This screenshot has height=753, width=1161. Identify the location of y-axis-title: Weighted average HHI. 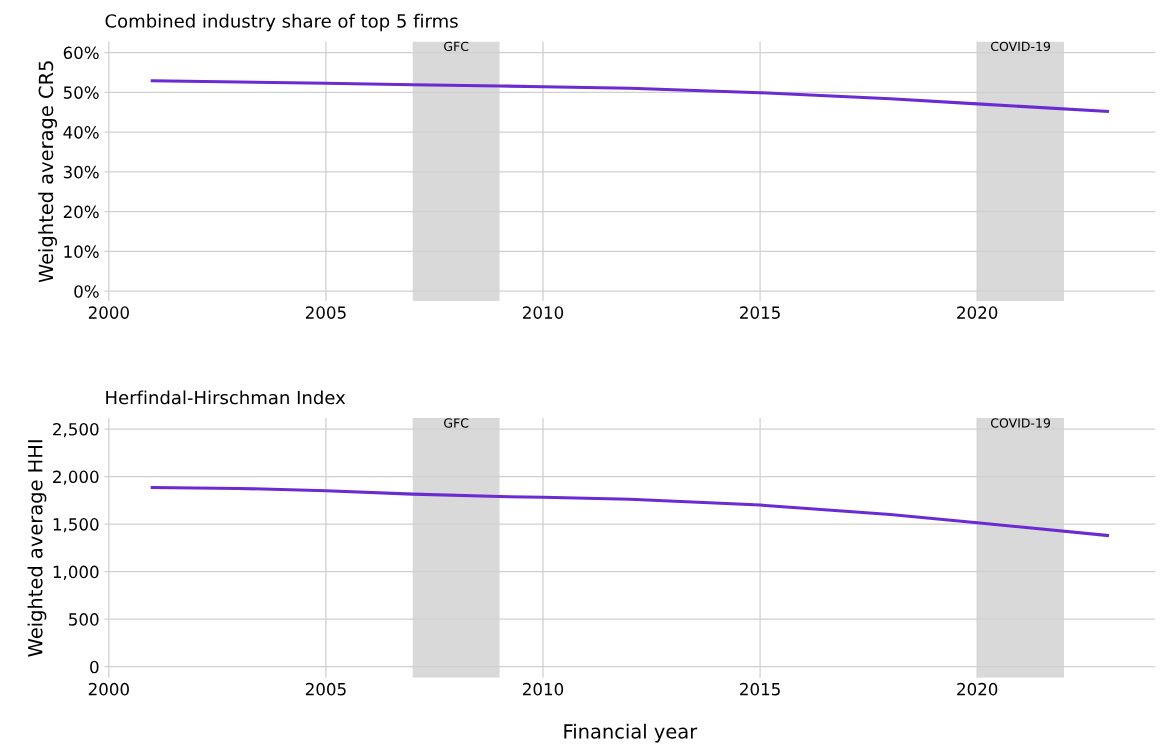
(37, 548).